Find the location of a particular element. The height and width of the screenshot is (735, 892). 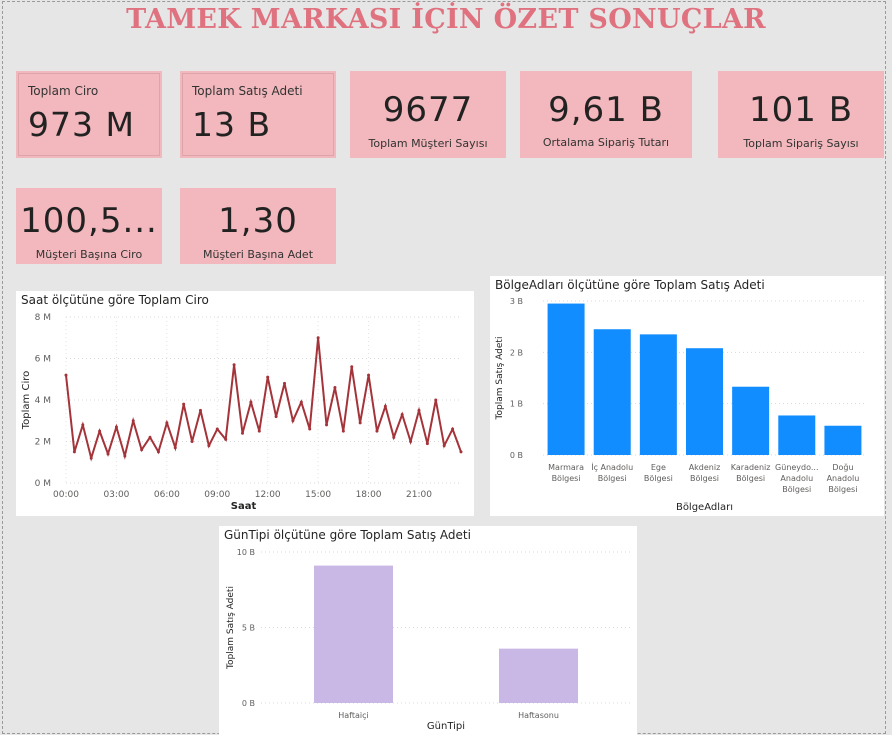

y-tick-label: 4 M is located at coordinates (43, 401).